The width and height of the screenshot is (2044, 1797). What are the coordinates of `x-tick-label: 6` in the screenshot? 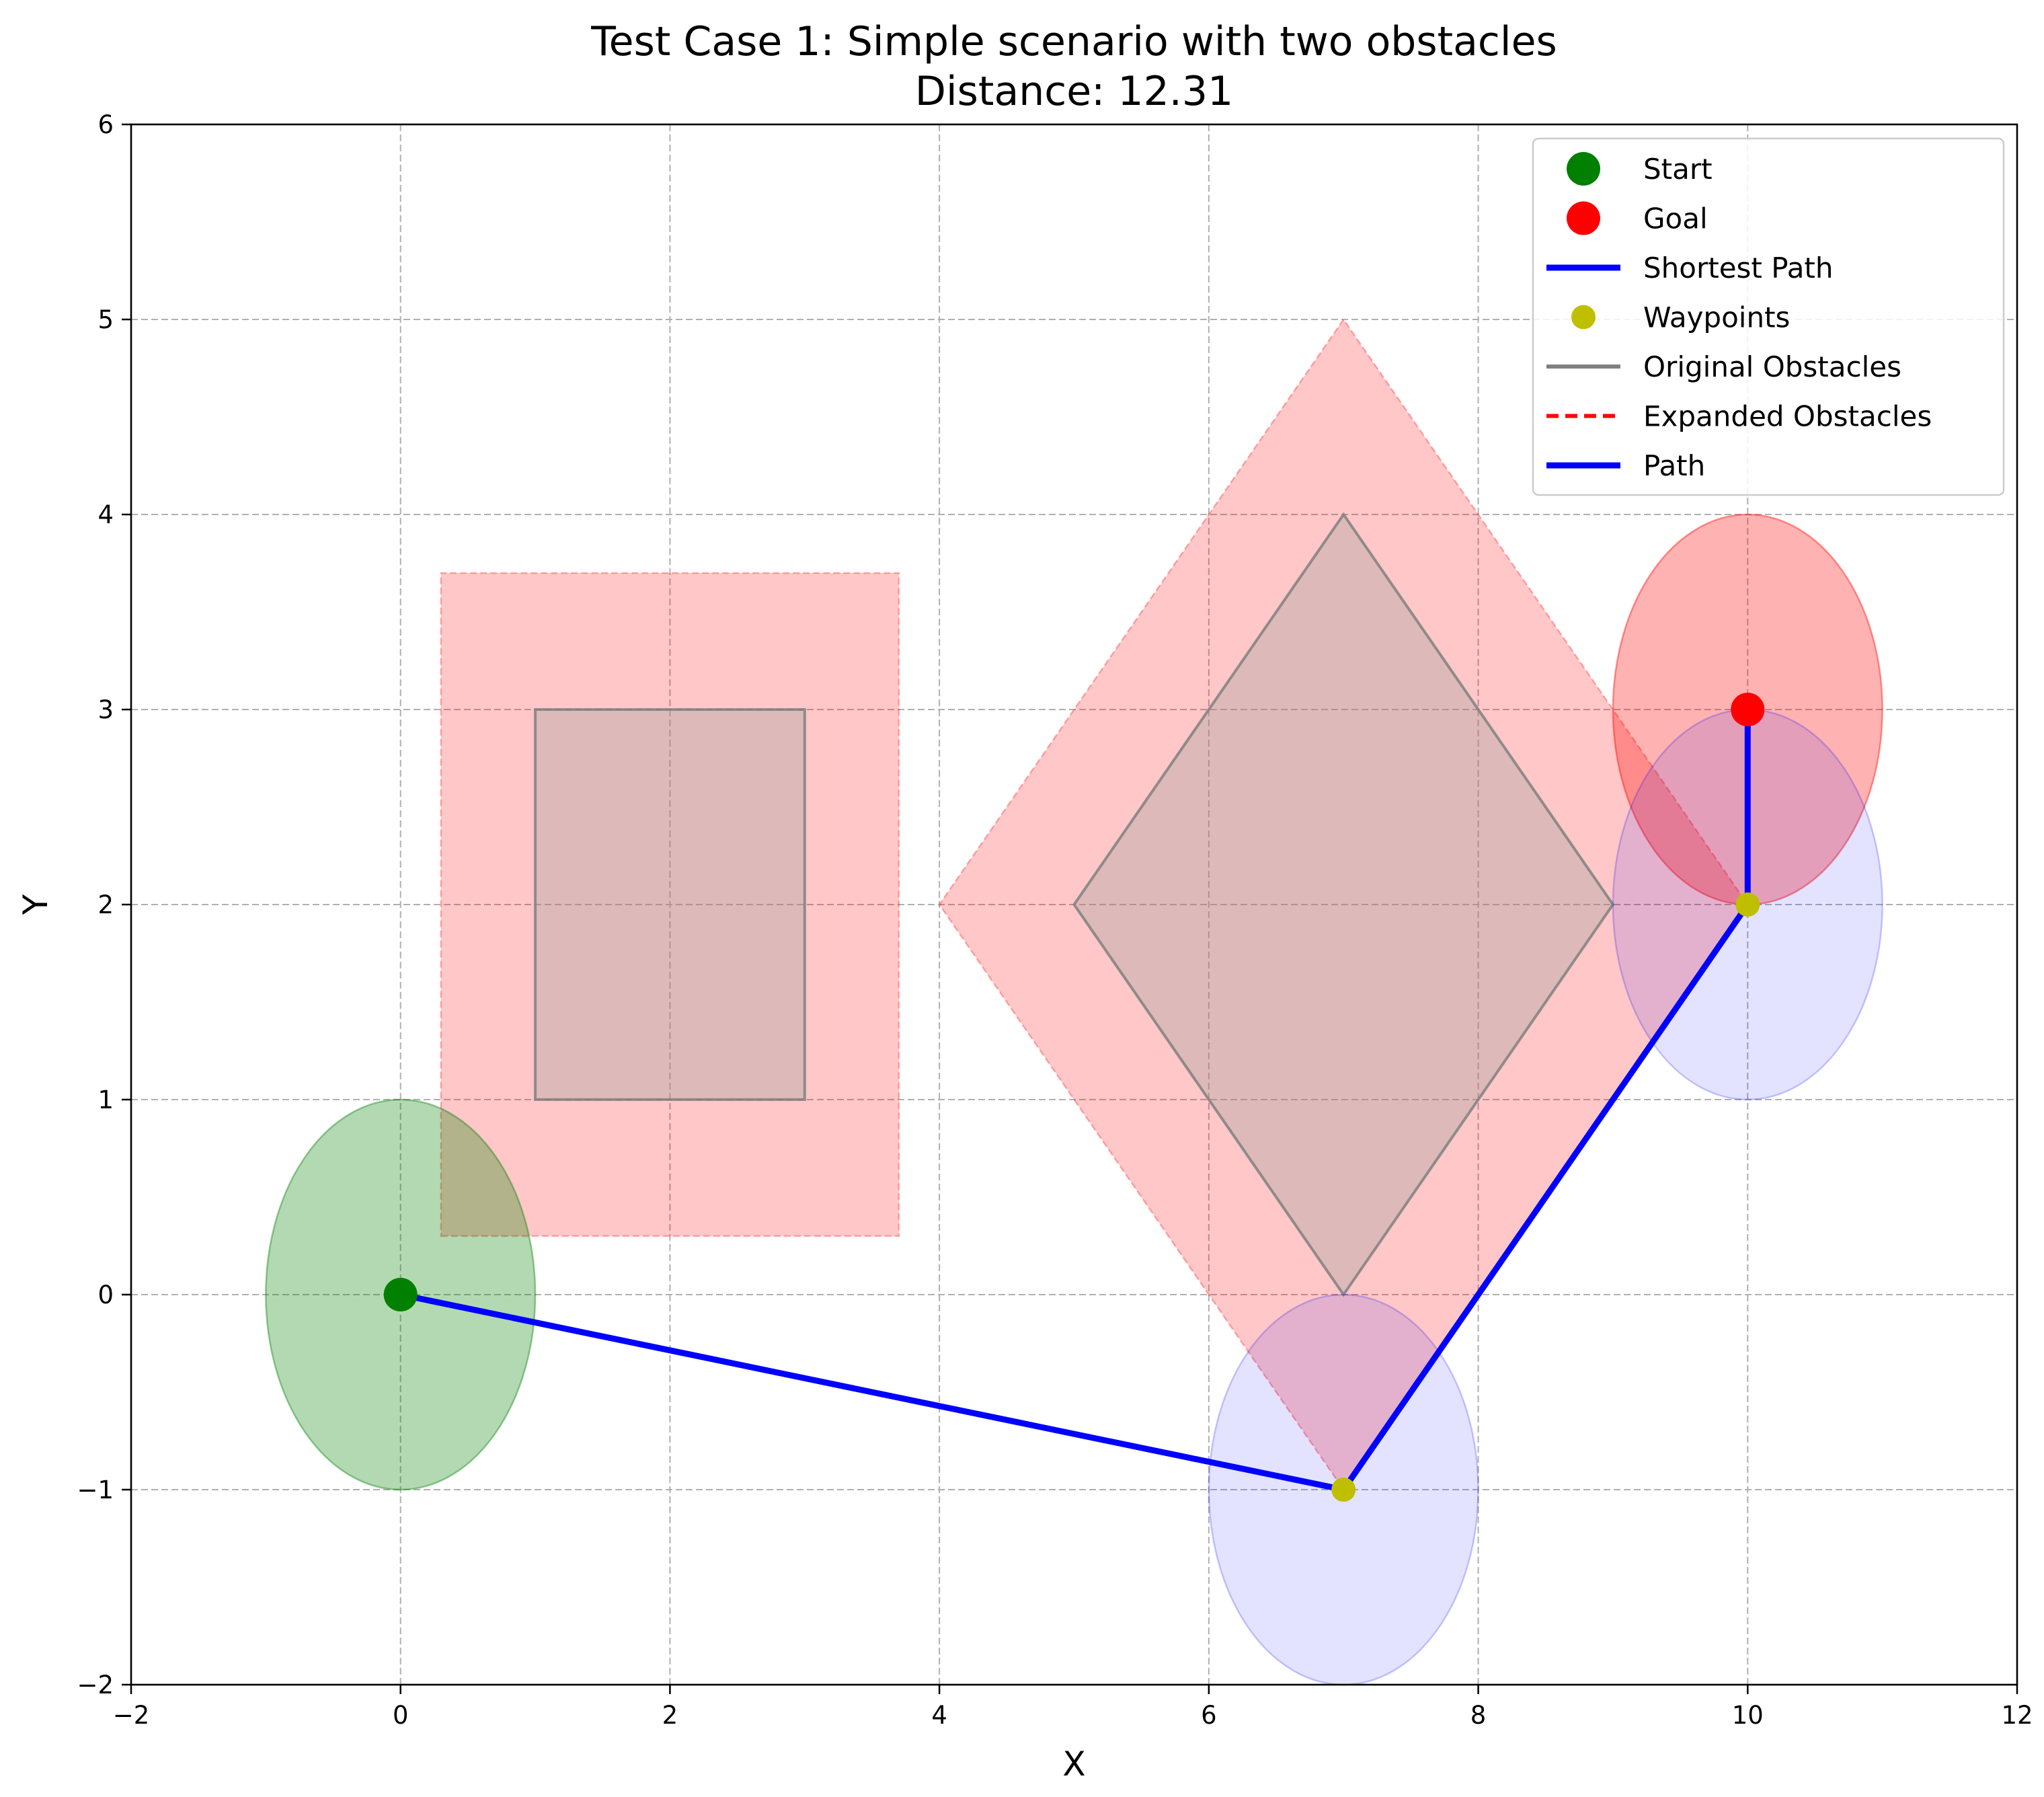 It's located at (1209, 1716).